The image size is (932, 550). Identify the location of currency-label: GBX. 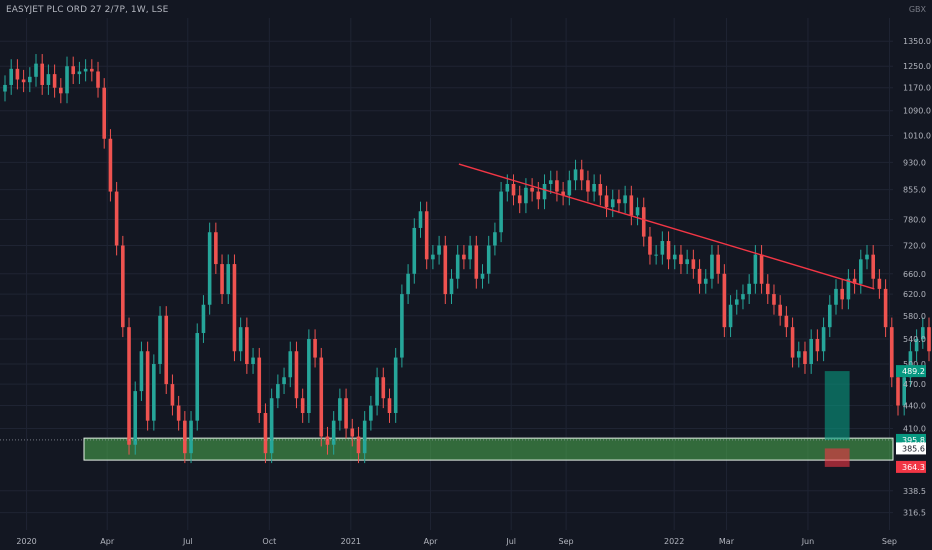
(917, 9).